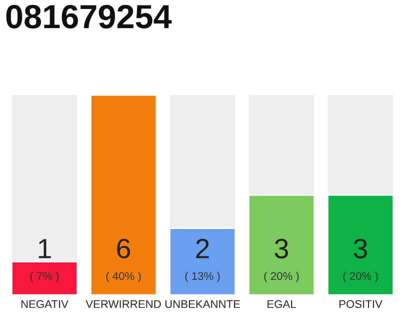 Image resolution: width=410 pixels, height=320 pixels. What do you see at coordinates (123, 304) in the screenshot?
I see `x-tick-label: VERWIRREND` at bounding box center [123, 304].